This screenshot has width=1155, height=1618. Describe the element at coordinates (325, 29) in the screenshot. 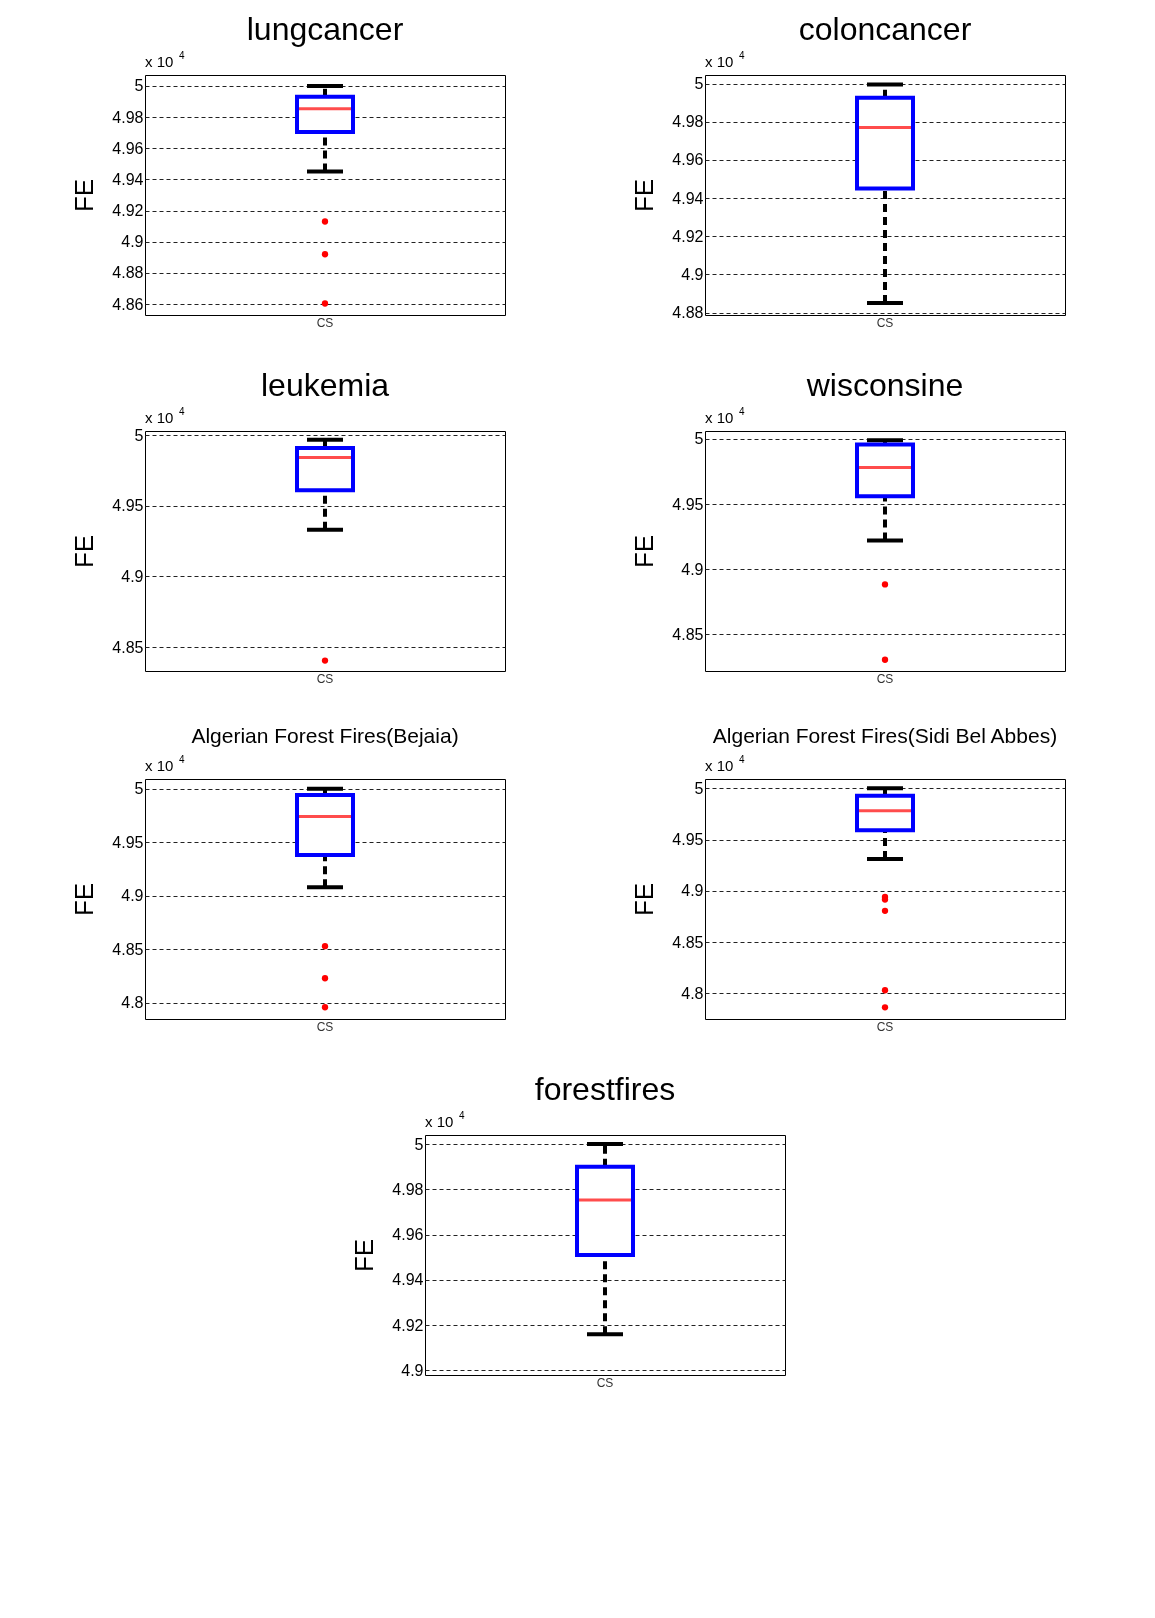

I see `chart-title: lungcancer` at that location.